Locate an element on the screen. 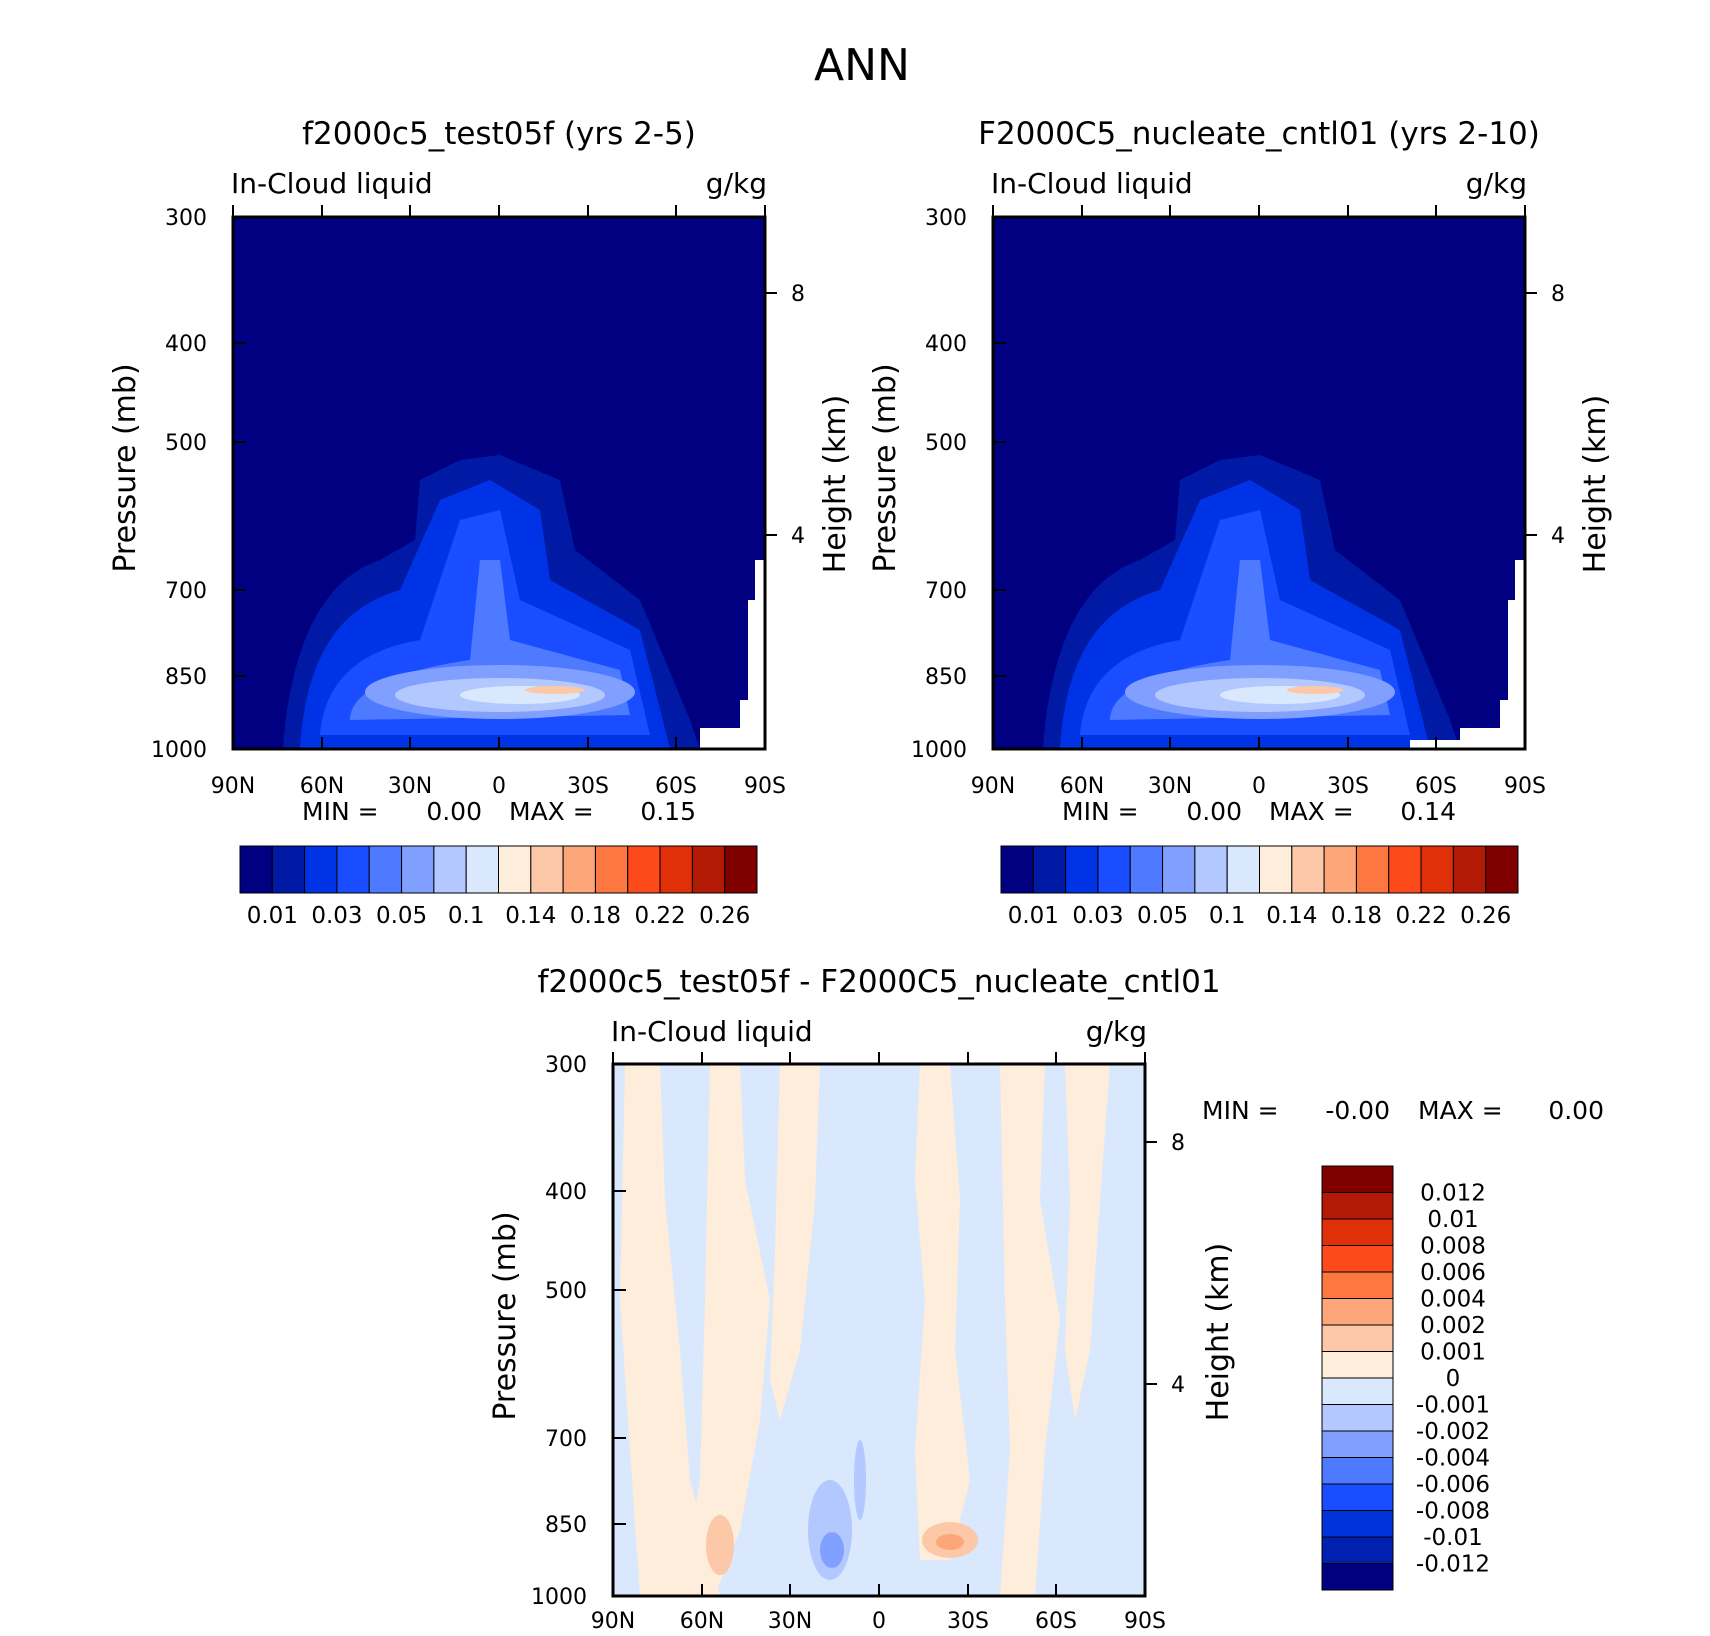 Image resolution: width=1710 pixels, height=1636 pixels. colorbar-label: -0.002 is located at coordinates (1453, 1432).